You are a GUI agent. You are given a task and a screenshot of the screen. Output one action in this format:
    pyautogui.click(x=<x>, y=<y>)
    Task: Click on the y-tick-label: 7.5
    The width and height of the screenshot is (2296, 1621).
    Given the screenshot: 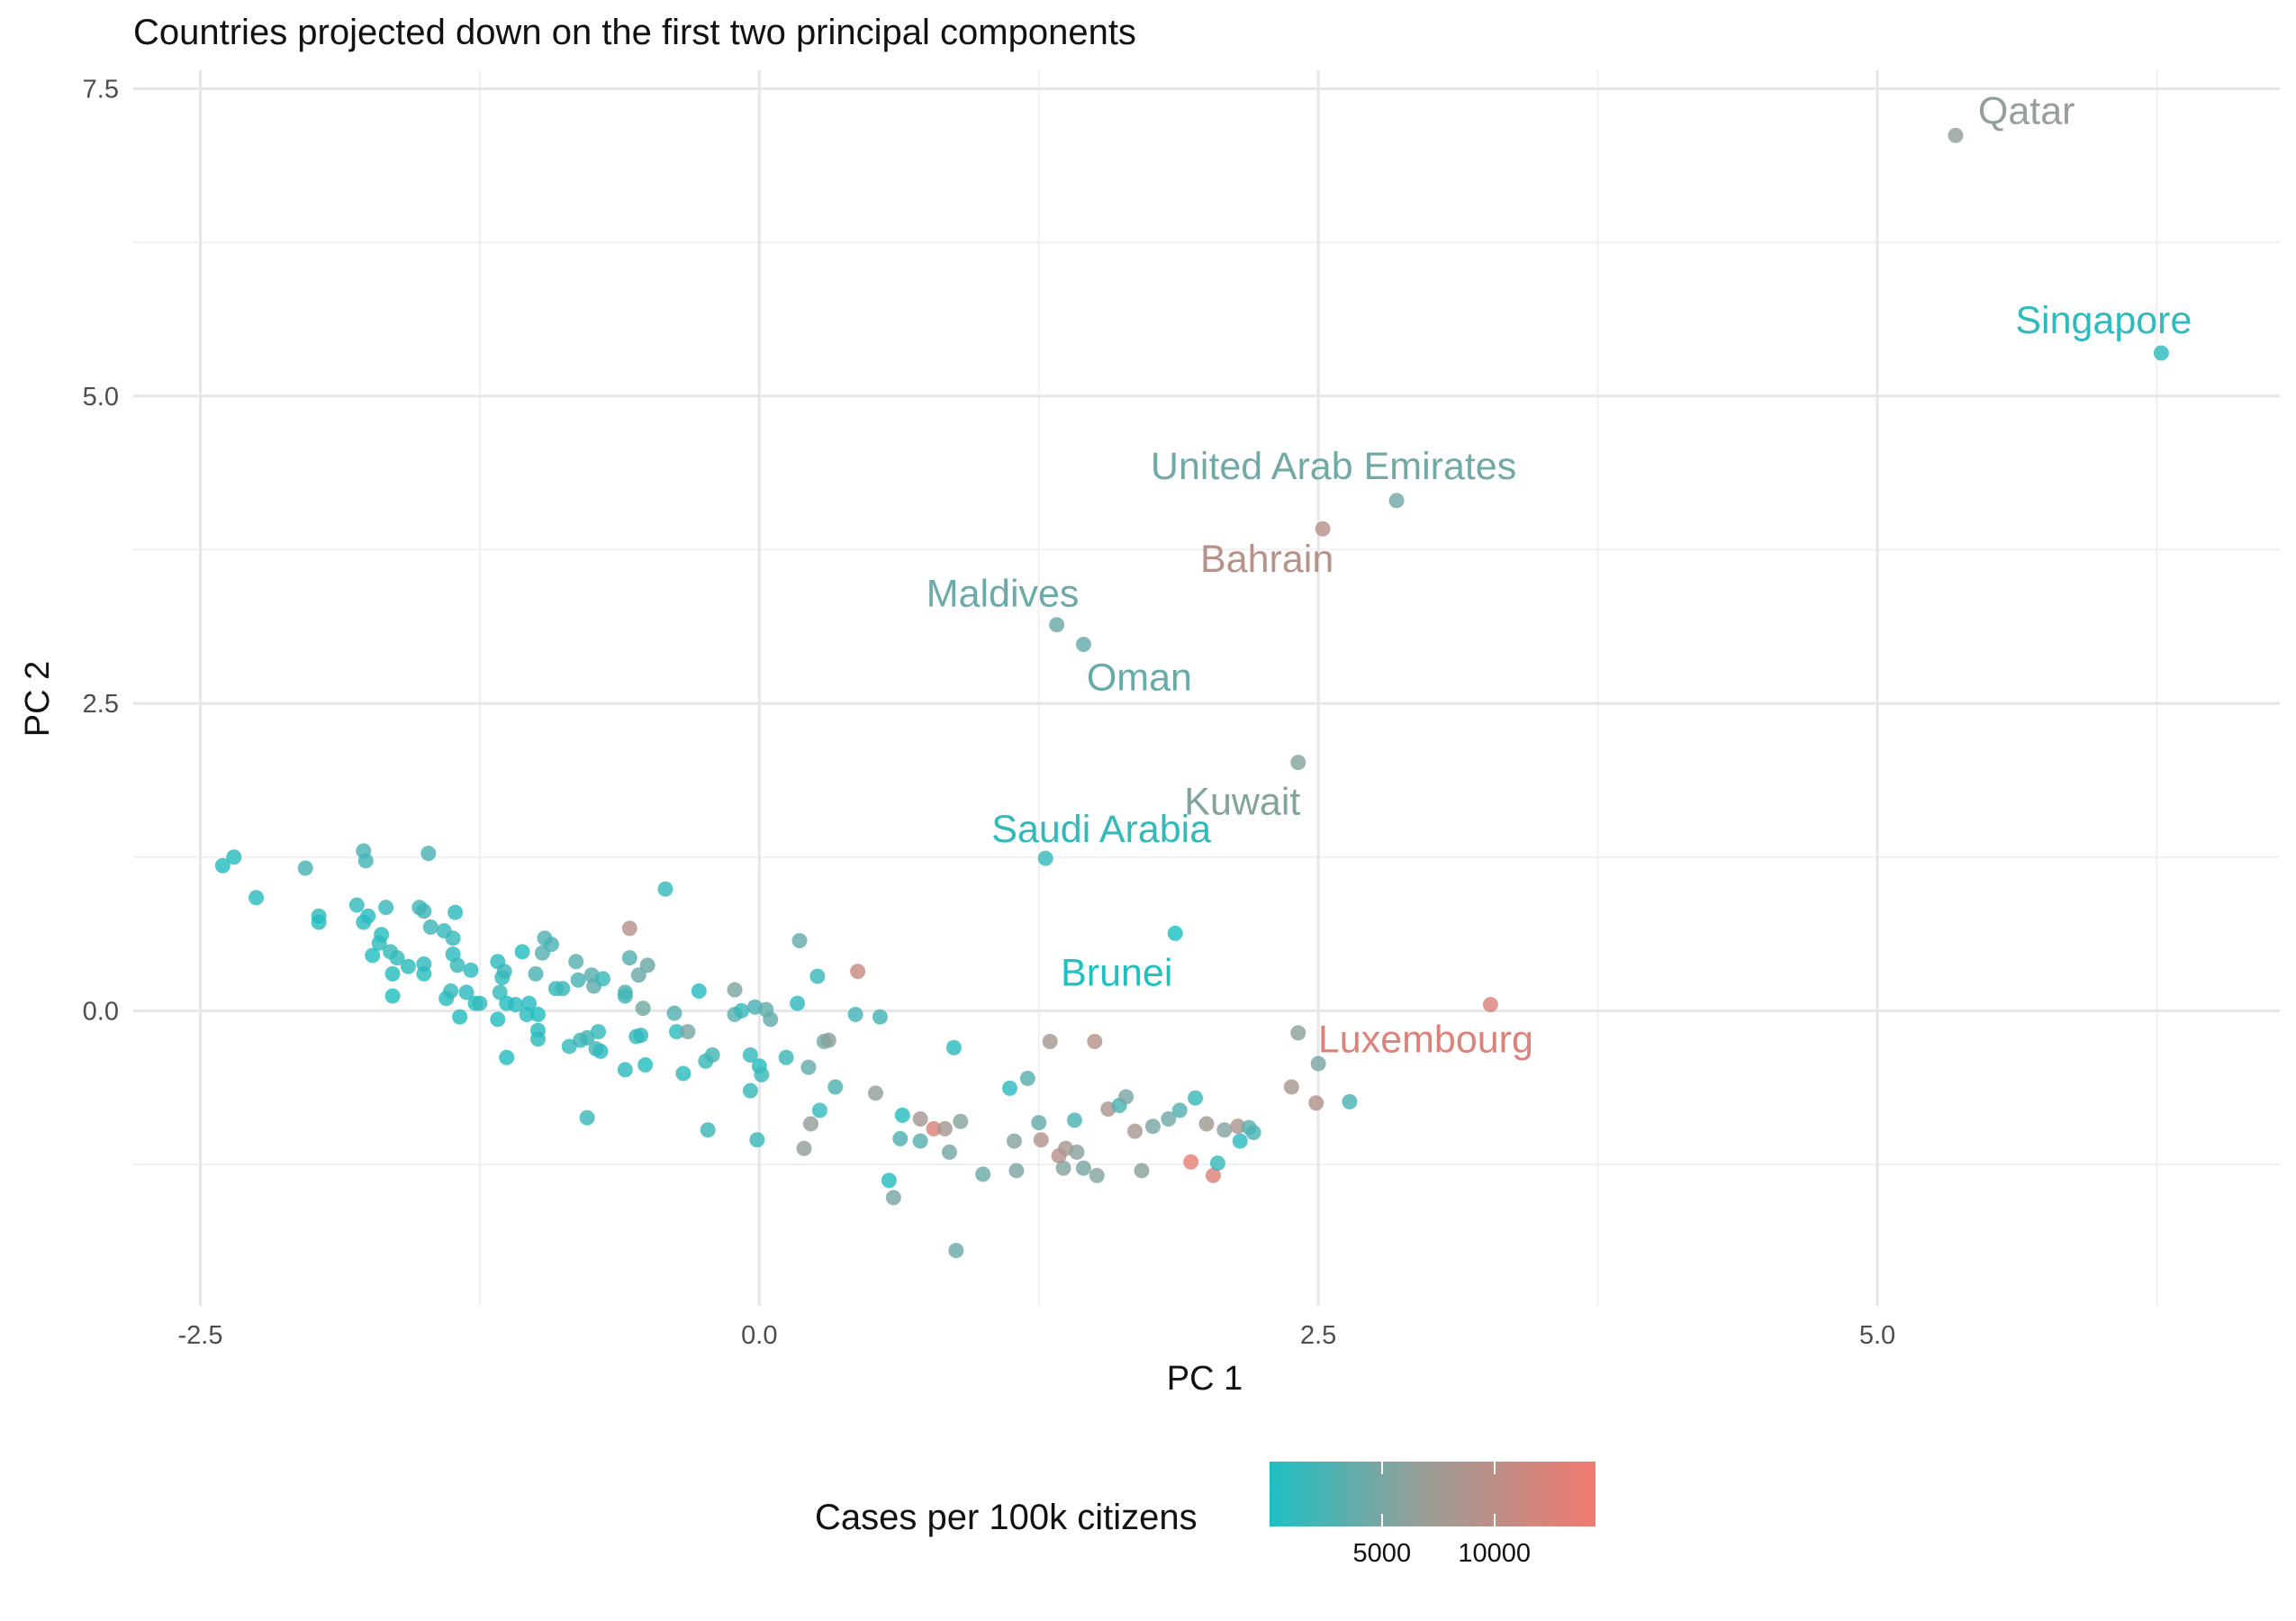 What is the action you would take?
    pyautogui.click(x=101, y=89)
    